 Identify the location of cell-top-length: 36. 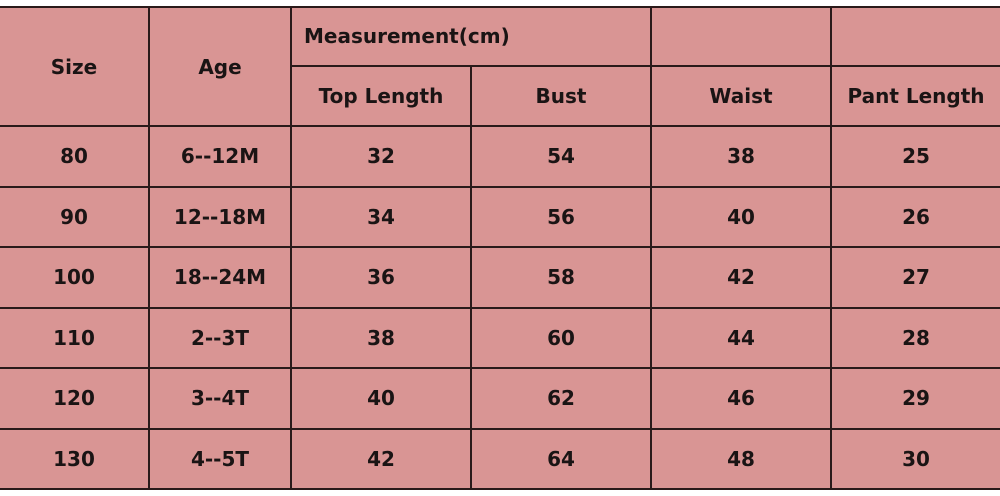
(382, 278).